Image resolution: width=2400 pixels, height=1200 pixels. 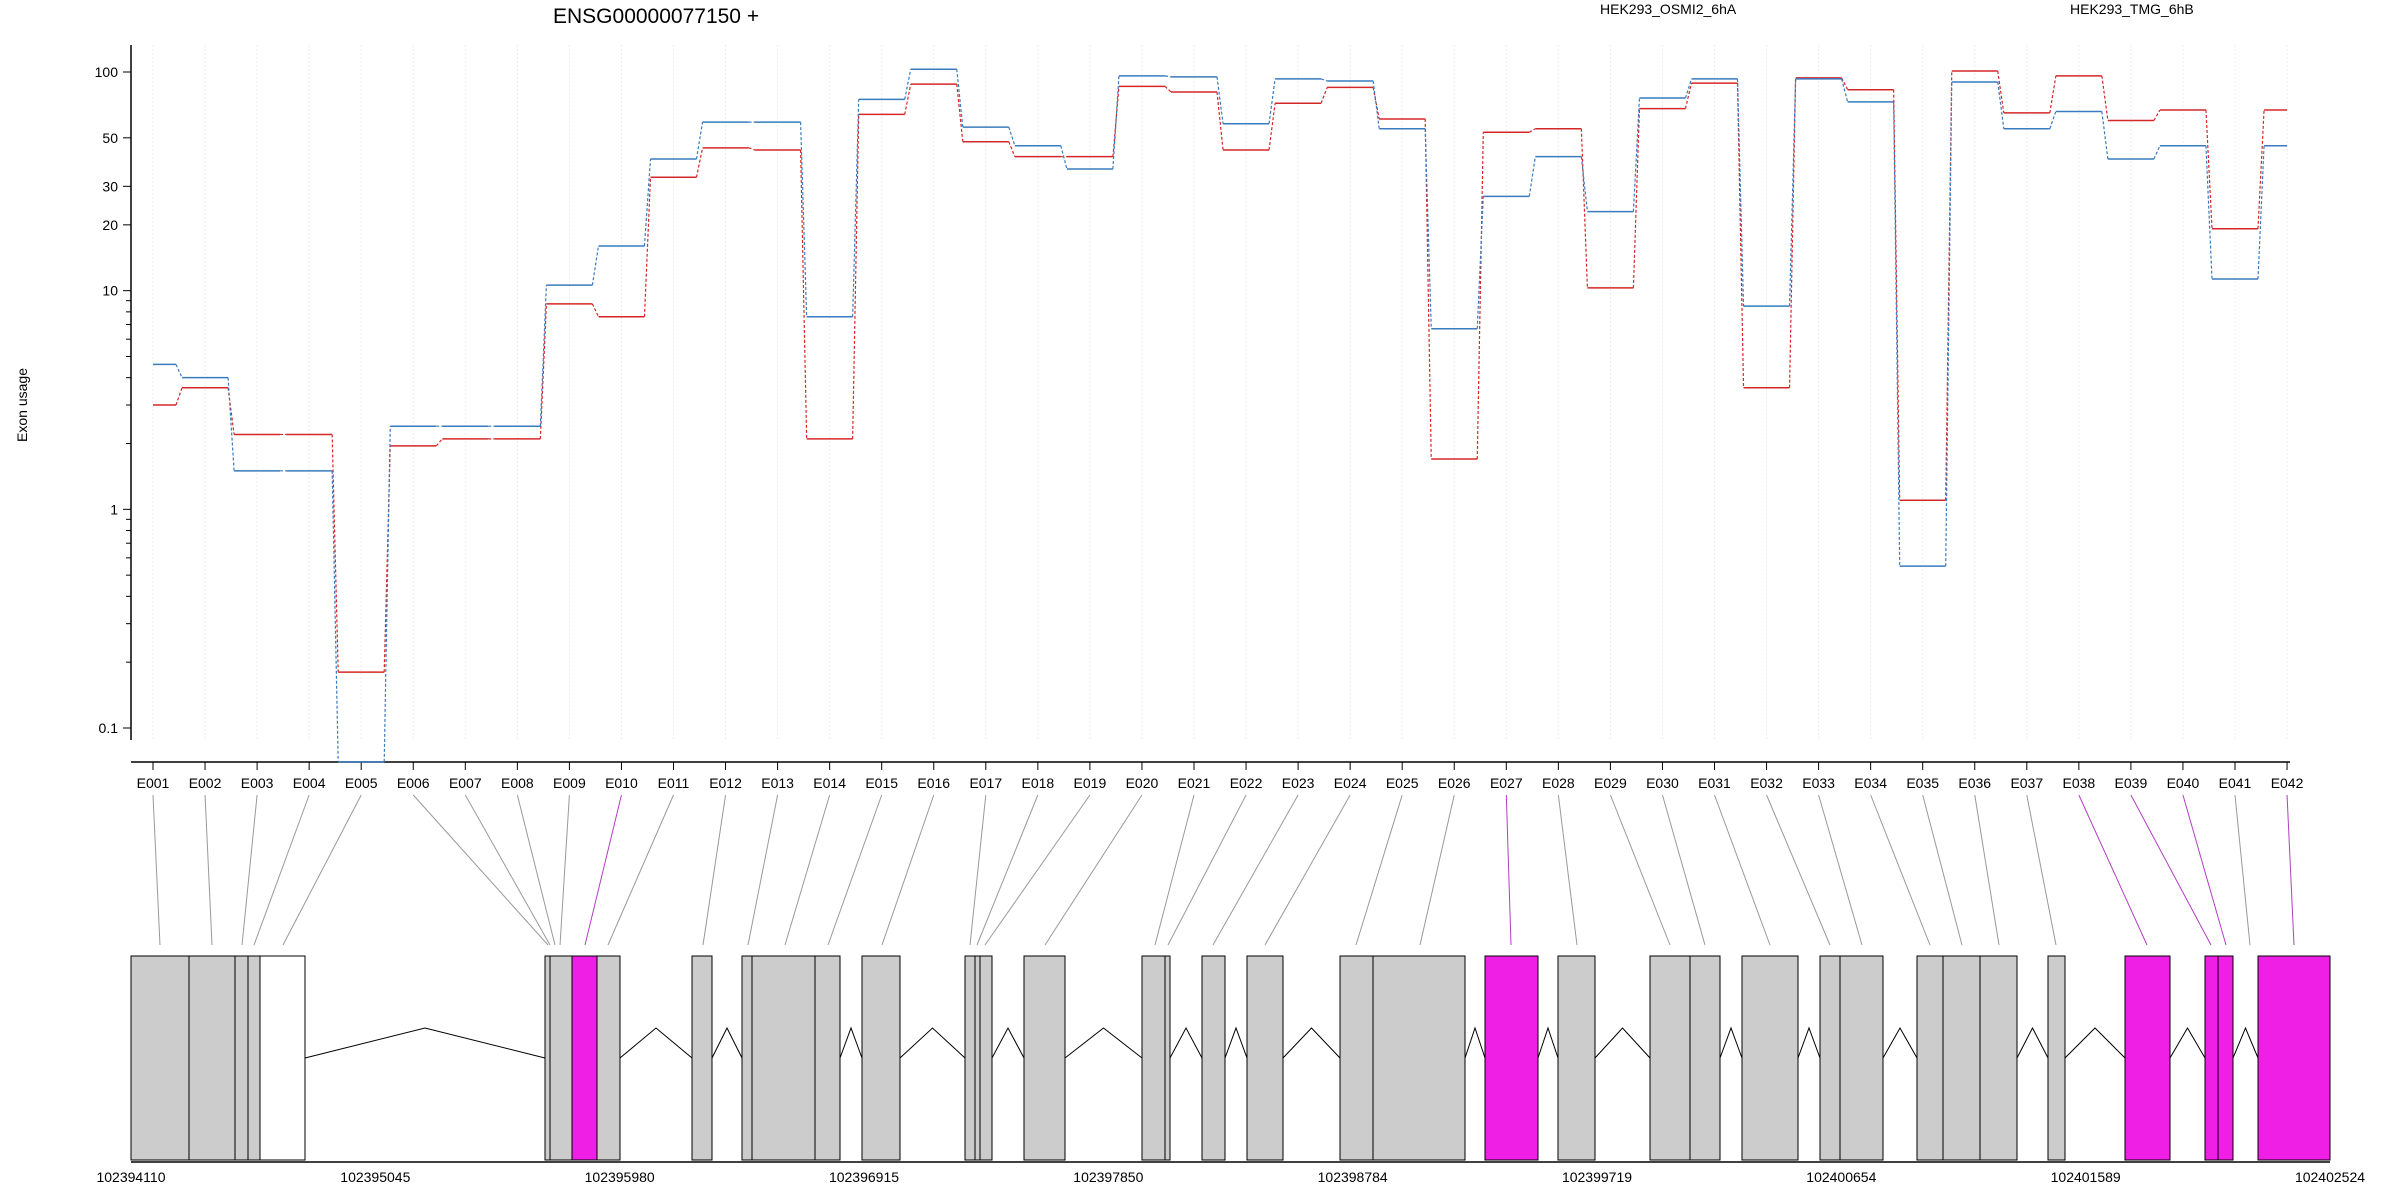 I want to click on x-tick-label: E035, so click(x=1922, y=783).